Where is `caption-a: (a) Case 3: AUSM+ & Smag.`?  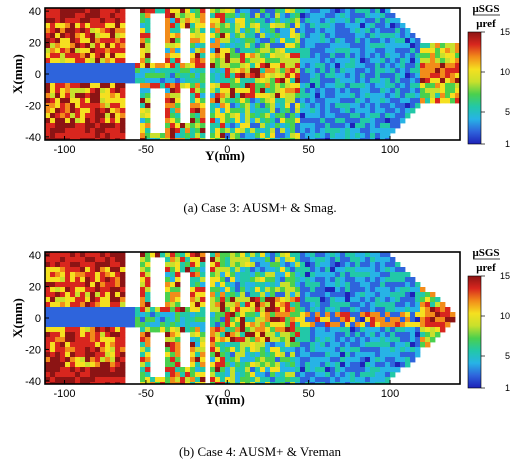 caption-a: (a) Case 3: AUSM+ & Smag. is located at coordinates (260, 207).